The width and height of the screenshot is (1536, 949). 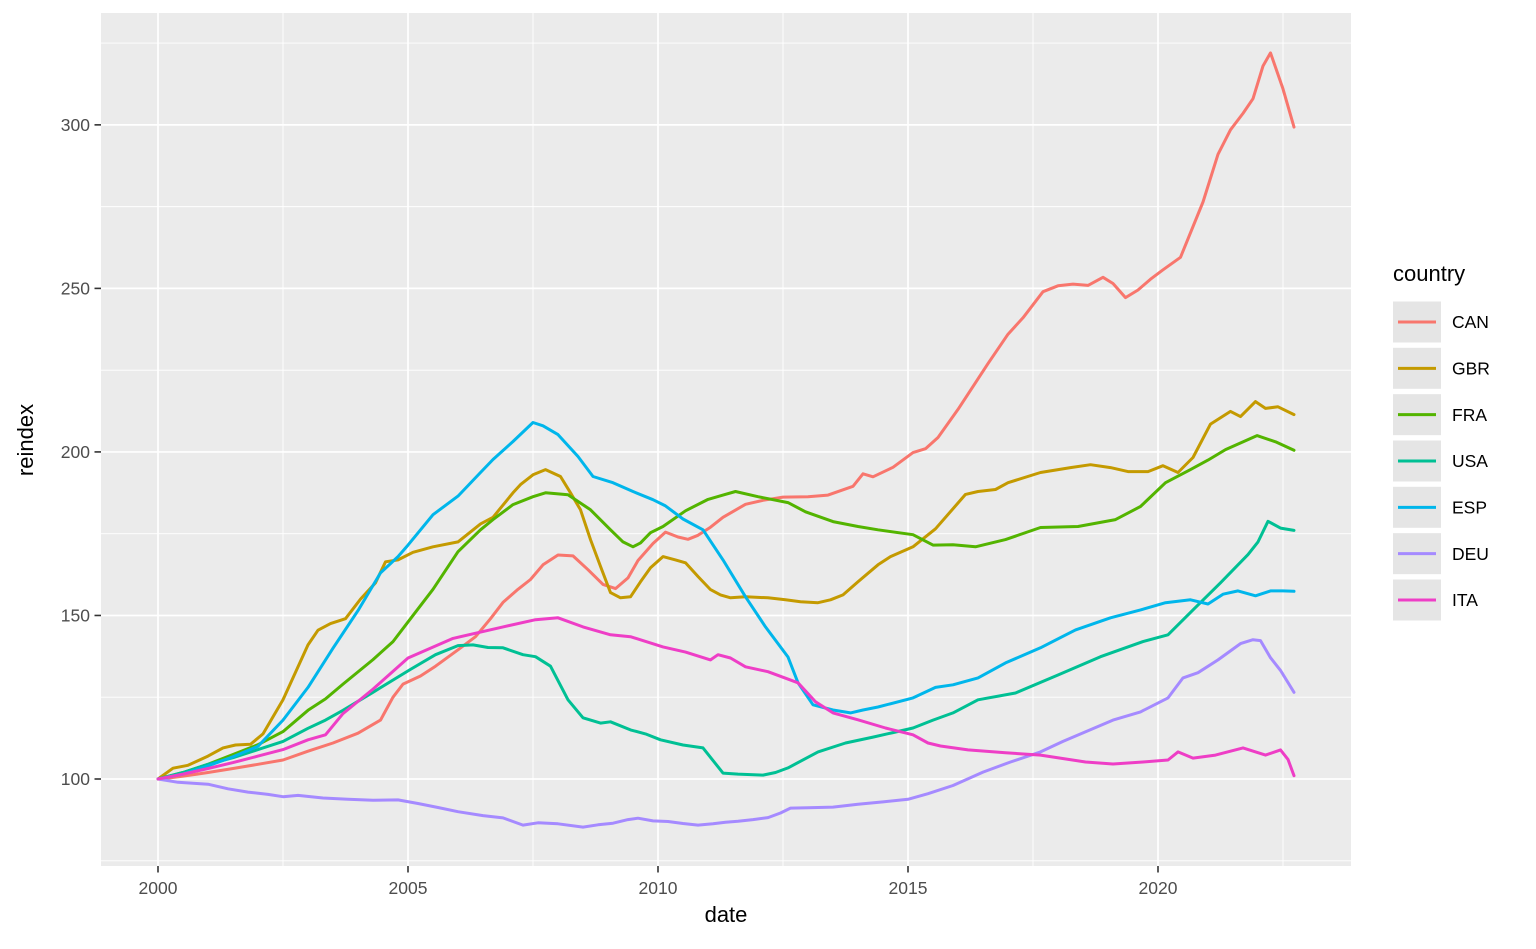 I want to click on legend-title: country, so click(x=1429, y=273).